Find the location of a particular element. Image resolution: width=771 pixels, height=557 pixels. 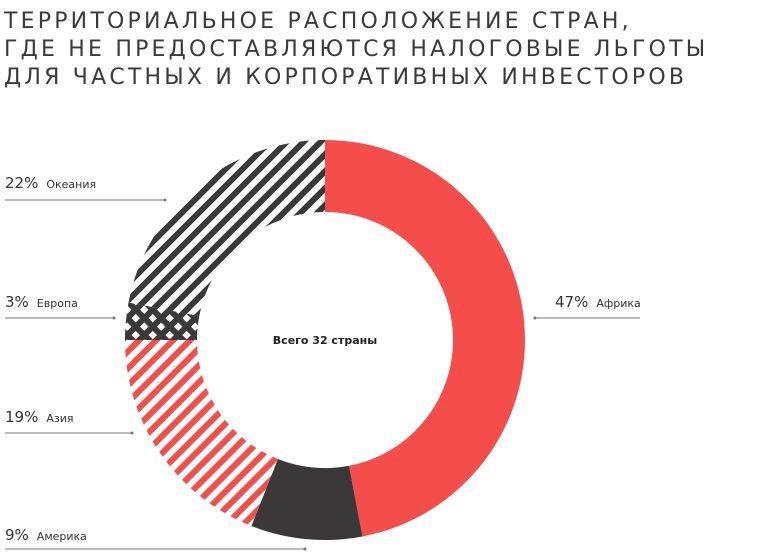

value-label: 19% is located at coordinates (21, 417).